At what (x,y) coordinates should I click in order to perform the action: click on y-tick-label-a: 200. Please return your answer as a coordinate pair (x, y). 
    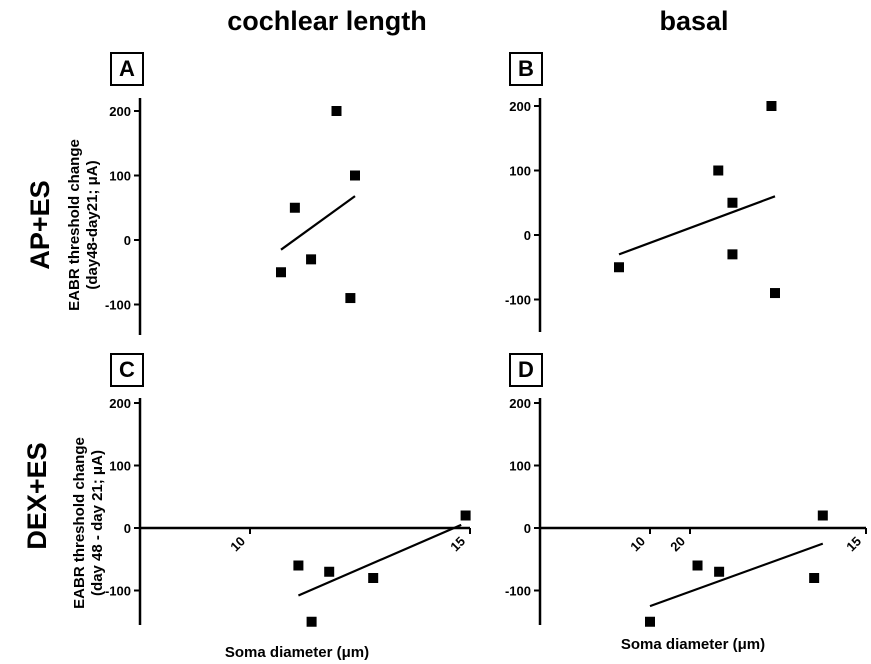
    Looking at the image, I should click on (120, 111).